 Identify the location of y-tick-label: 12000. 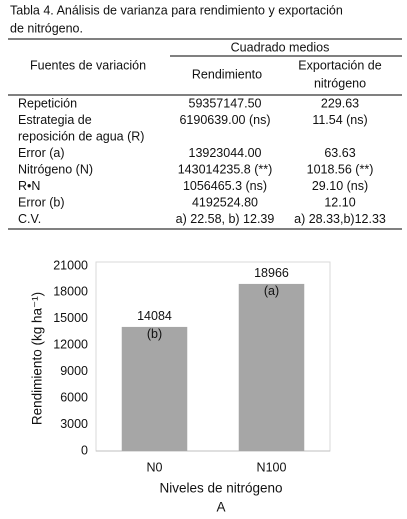
(70, 345).